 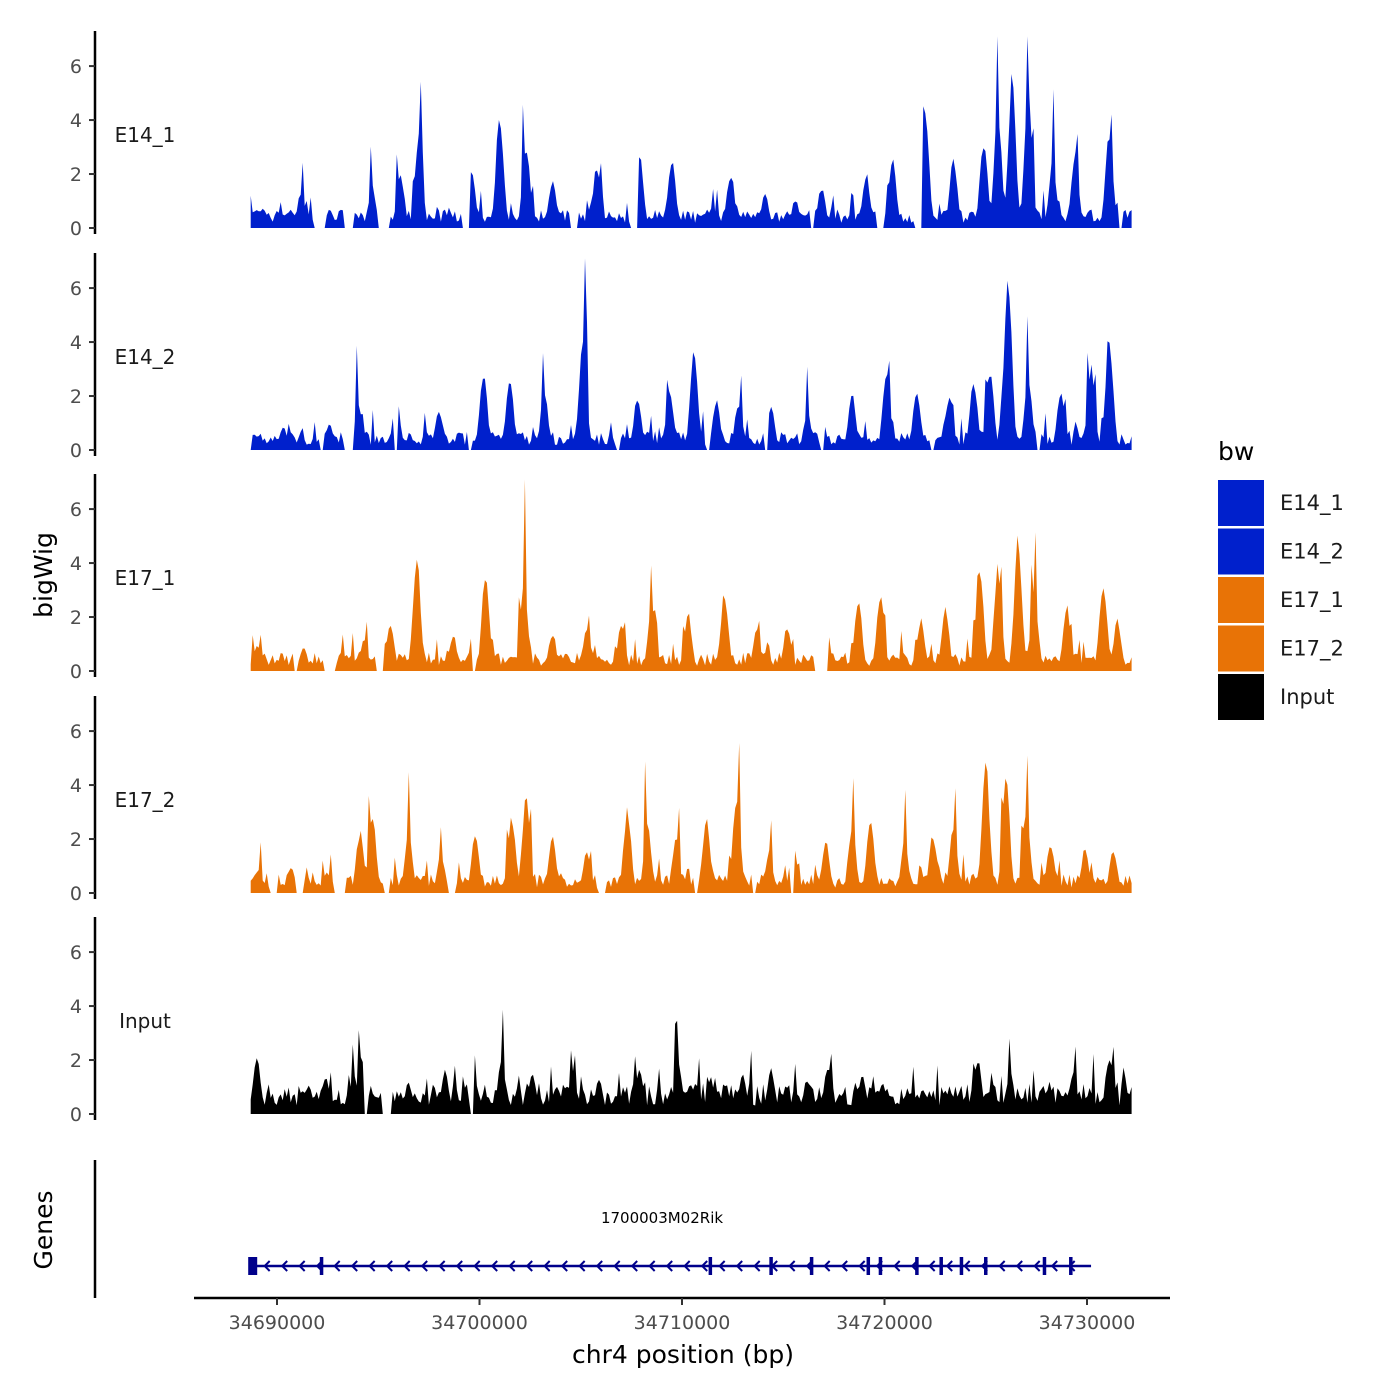 I want to click on track-label-e14-1: E14_1, so click(x=145, y=135).